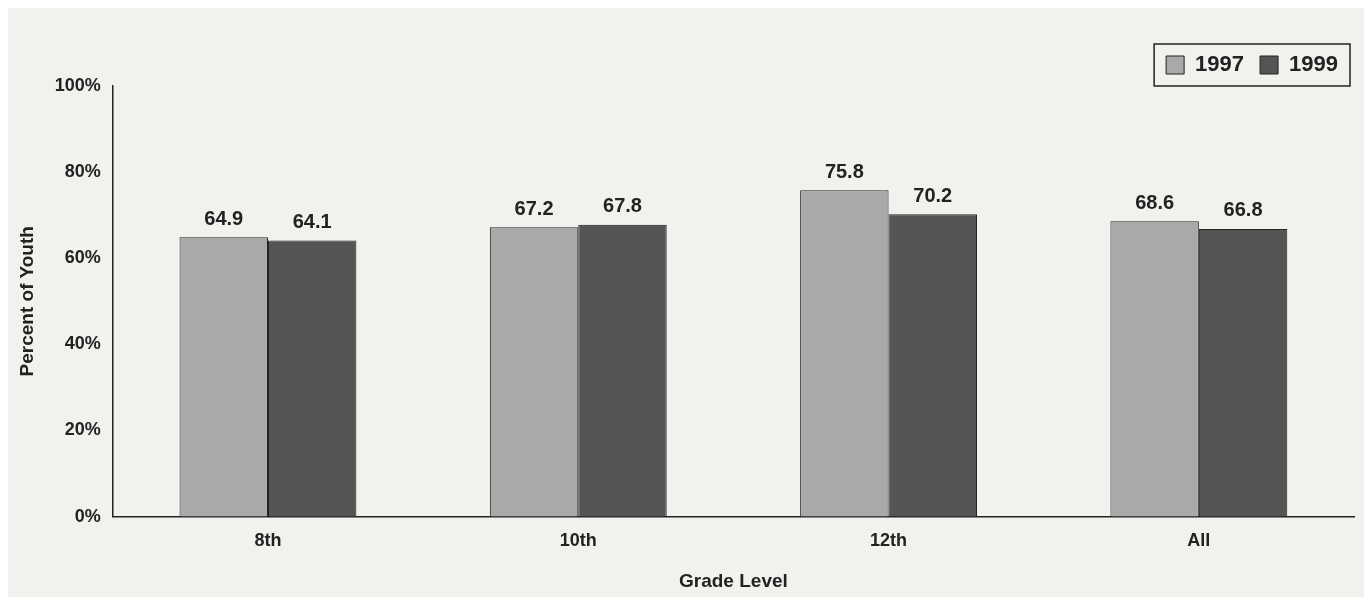 The height and width of the screenshot is (605, 1372). What do you see at coordinates (1155, 201) in the screenshot?
I see `data-label: 68.6` at bounding box center [1155, 201].